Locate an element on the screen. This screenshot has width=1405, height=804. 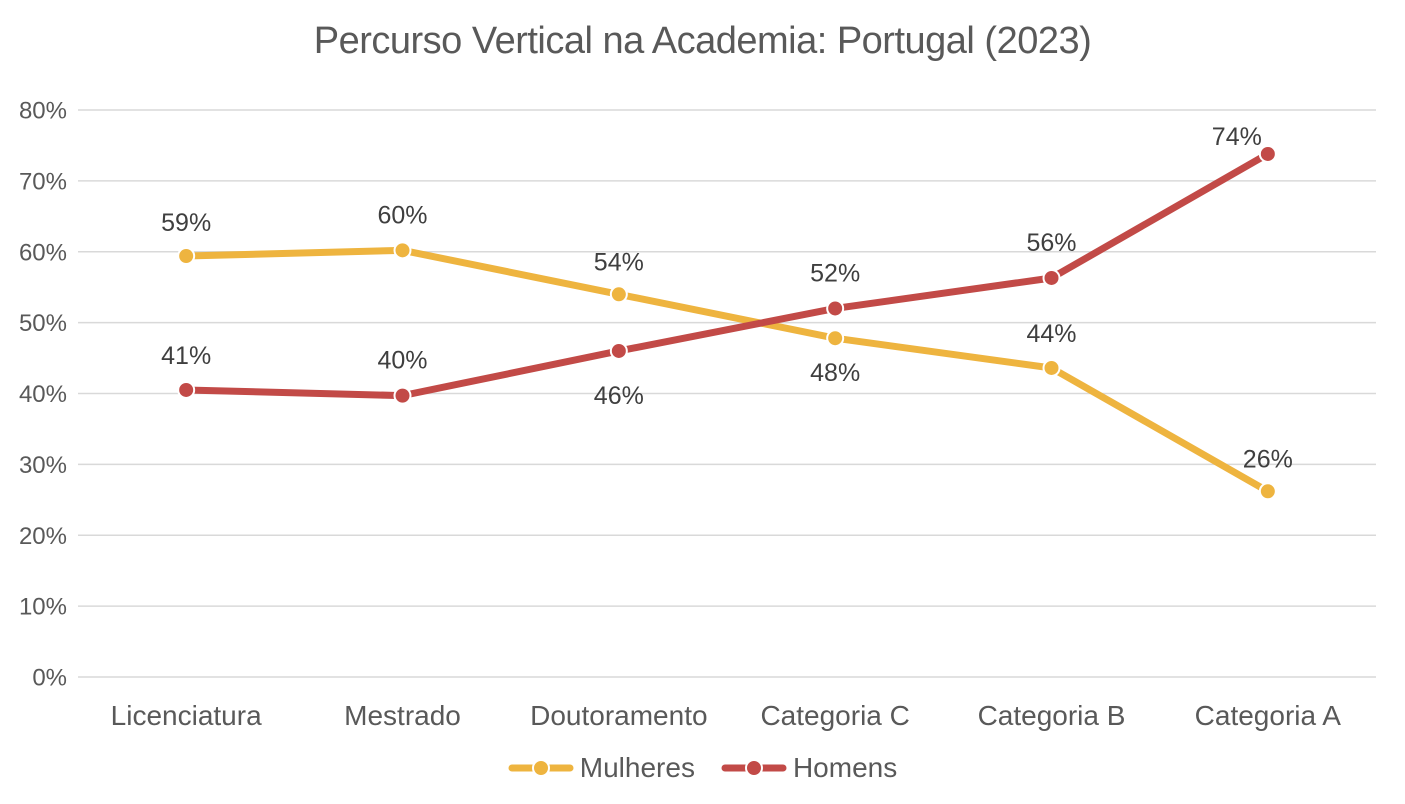
x-axis-category-label: Categoria A is located at coordinates (1268, 715).